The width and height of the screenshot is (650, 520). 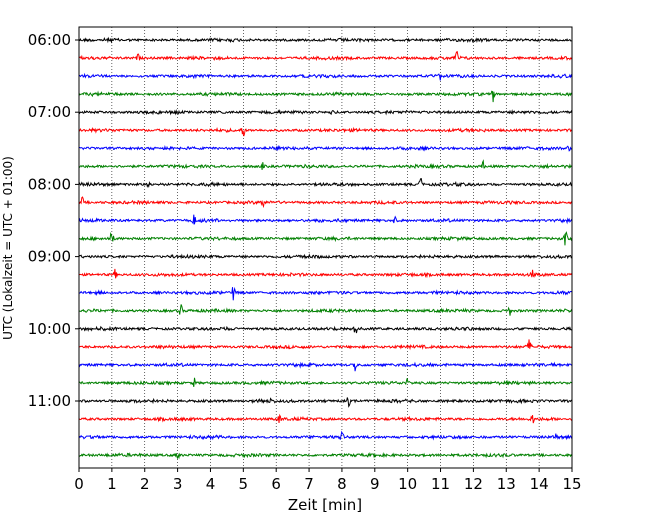 I want to click on x-tick-label: 0, so click(x=79, y=484).